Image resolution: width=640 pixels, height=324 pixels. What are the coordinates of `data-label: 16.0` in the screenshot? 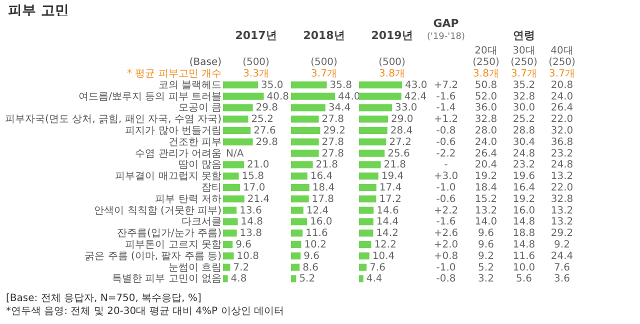 It's located at (321, 222).